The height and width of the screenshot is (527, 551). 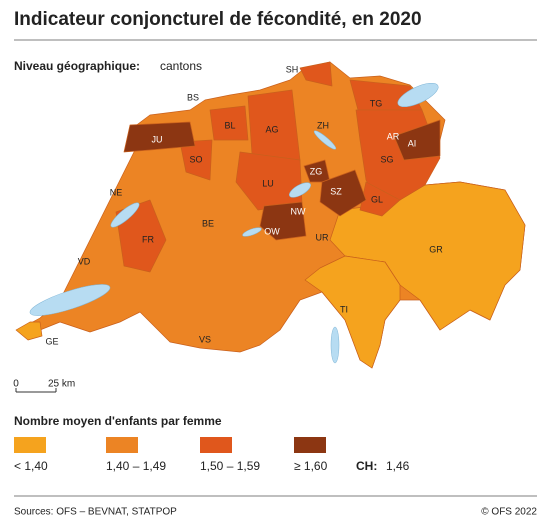 I want to click on canton-label: NE, so click(x=116, y=192).